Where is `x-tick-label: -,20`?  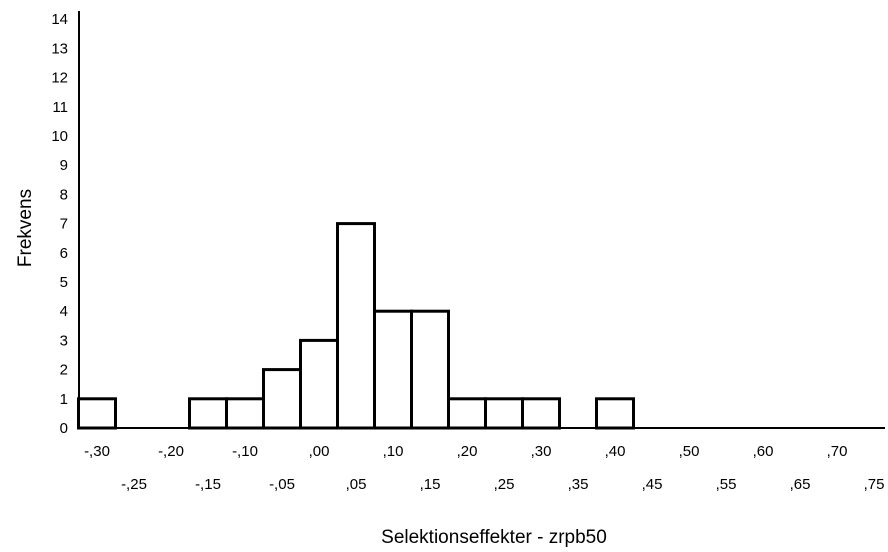
x-tick-label: -,20 is located at coordinates (171, 451).